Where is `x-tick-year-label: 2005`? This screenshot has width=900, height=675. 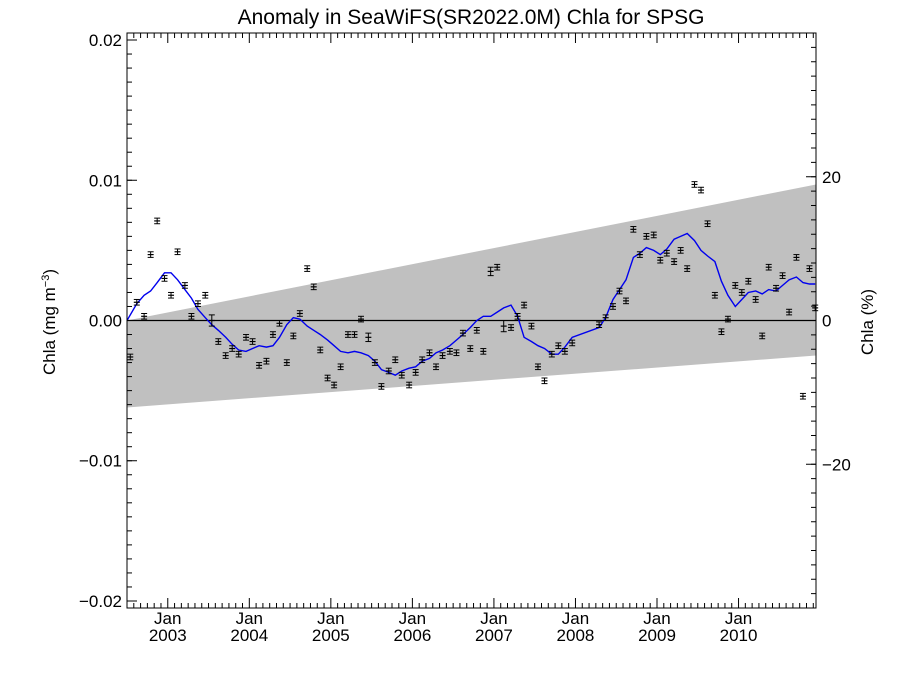
x-tick-year-label: 2005 is located at coordinates (331, 635).